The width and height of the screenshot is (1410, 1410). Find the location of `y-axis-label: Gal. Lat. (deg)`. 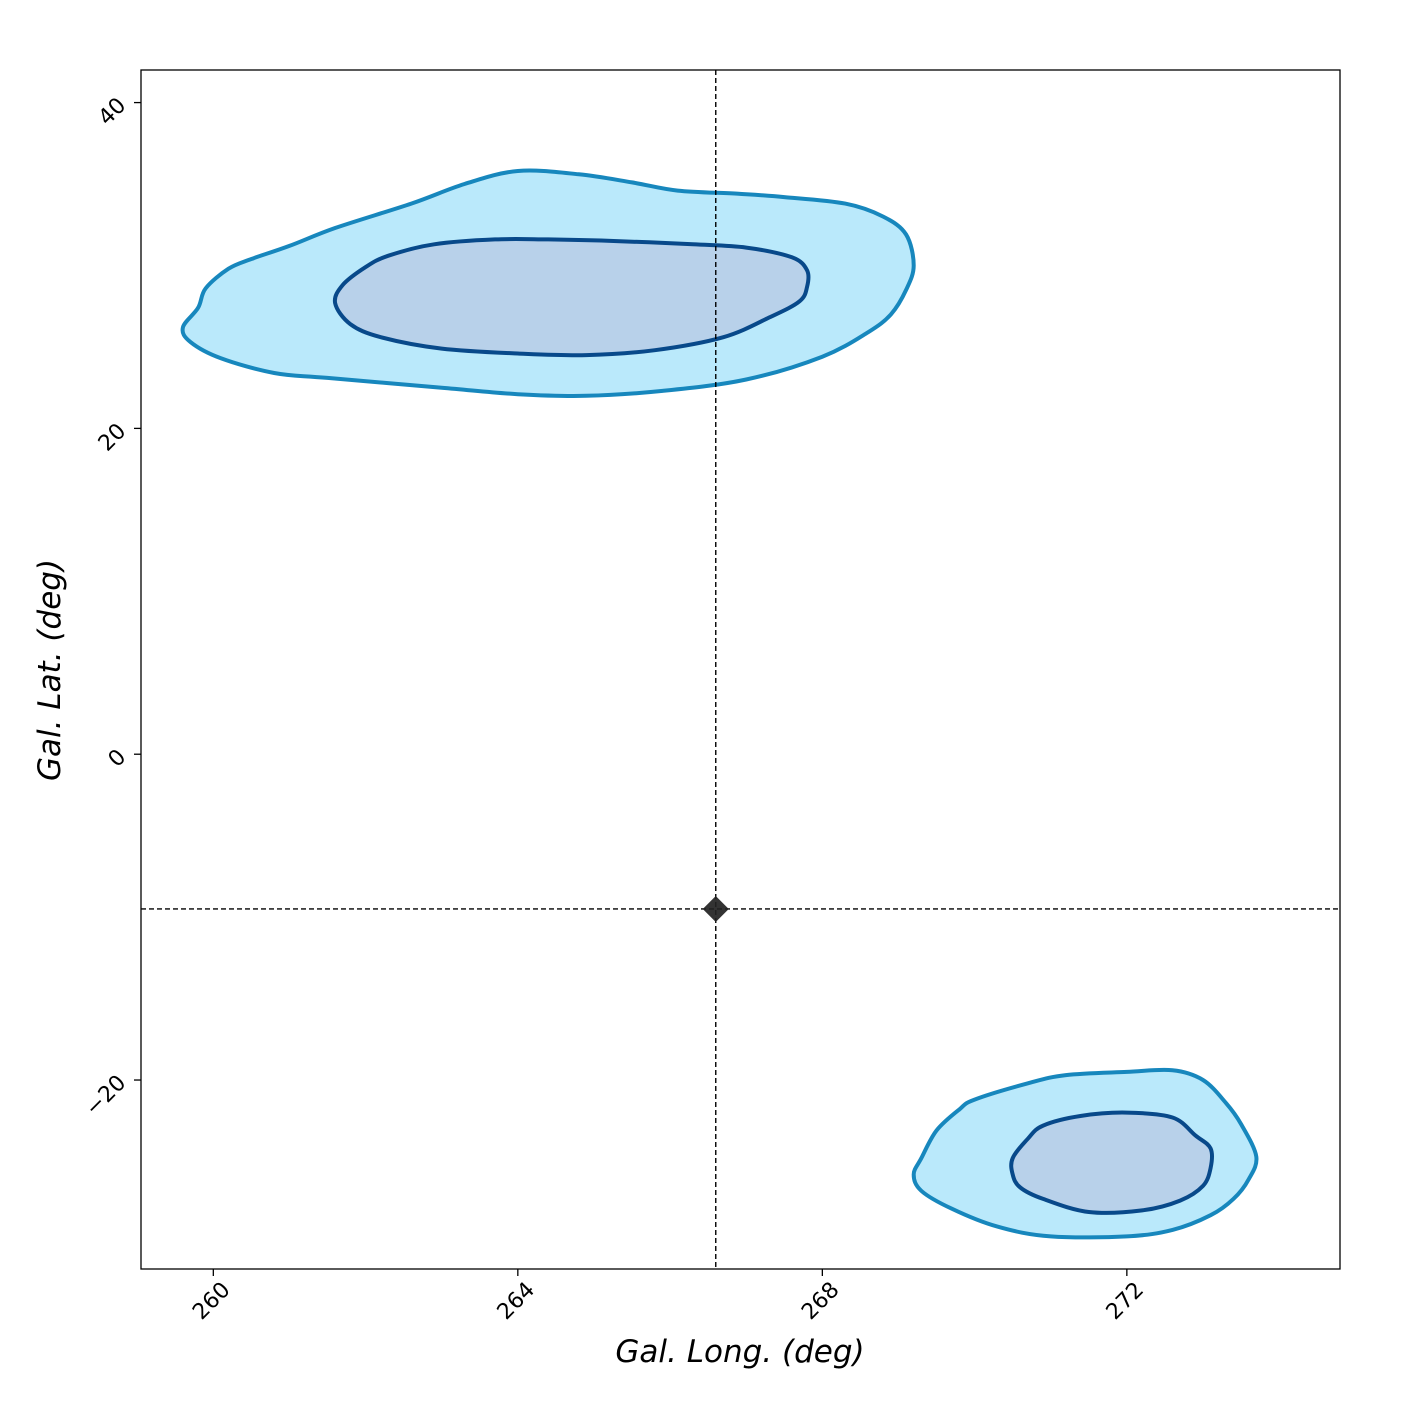

y-axis-label: Gal. Lat. (deg) is located at coordinates (50, 670).